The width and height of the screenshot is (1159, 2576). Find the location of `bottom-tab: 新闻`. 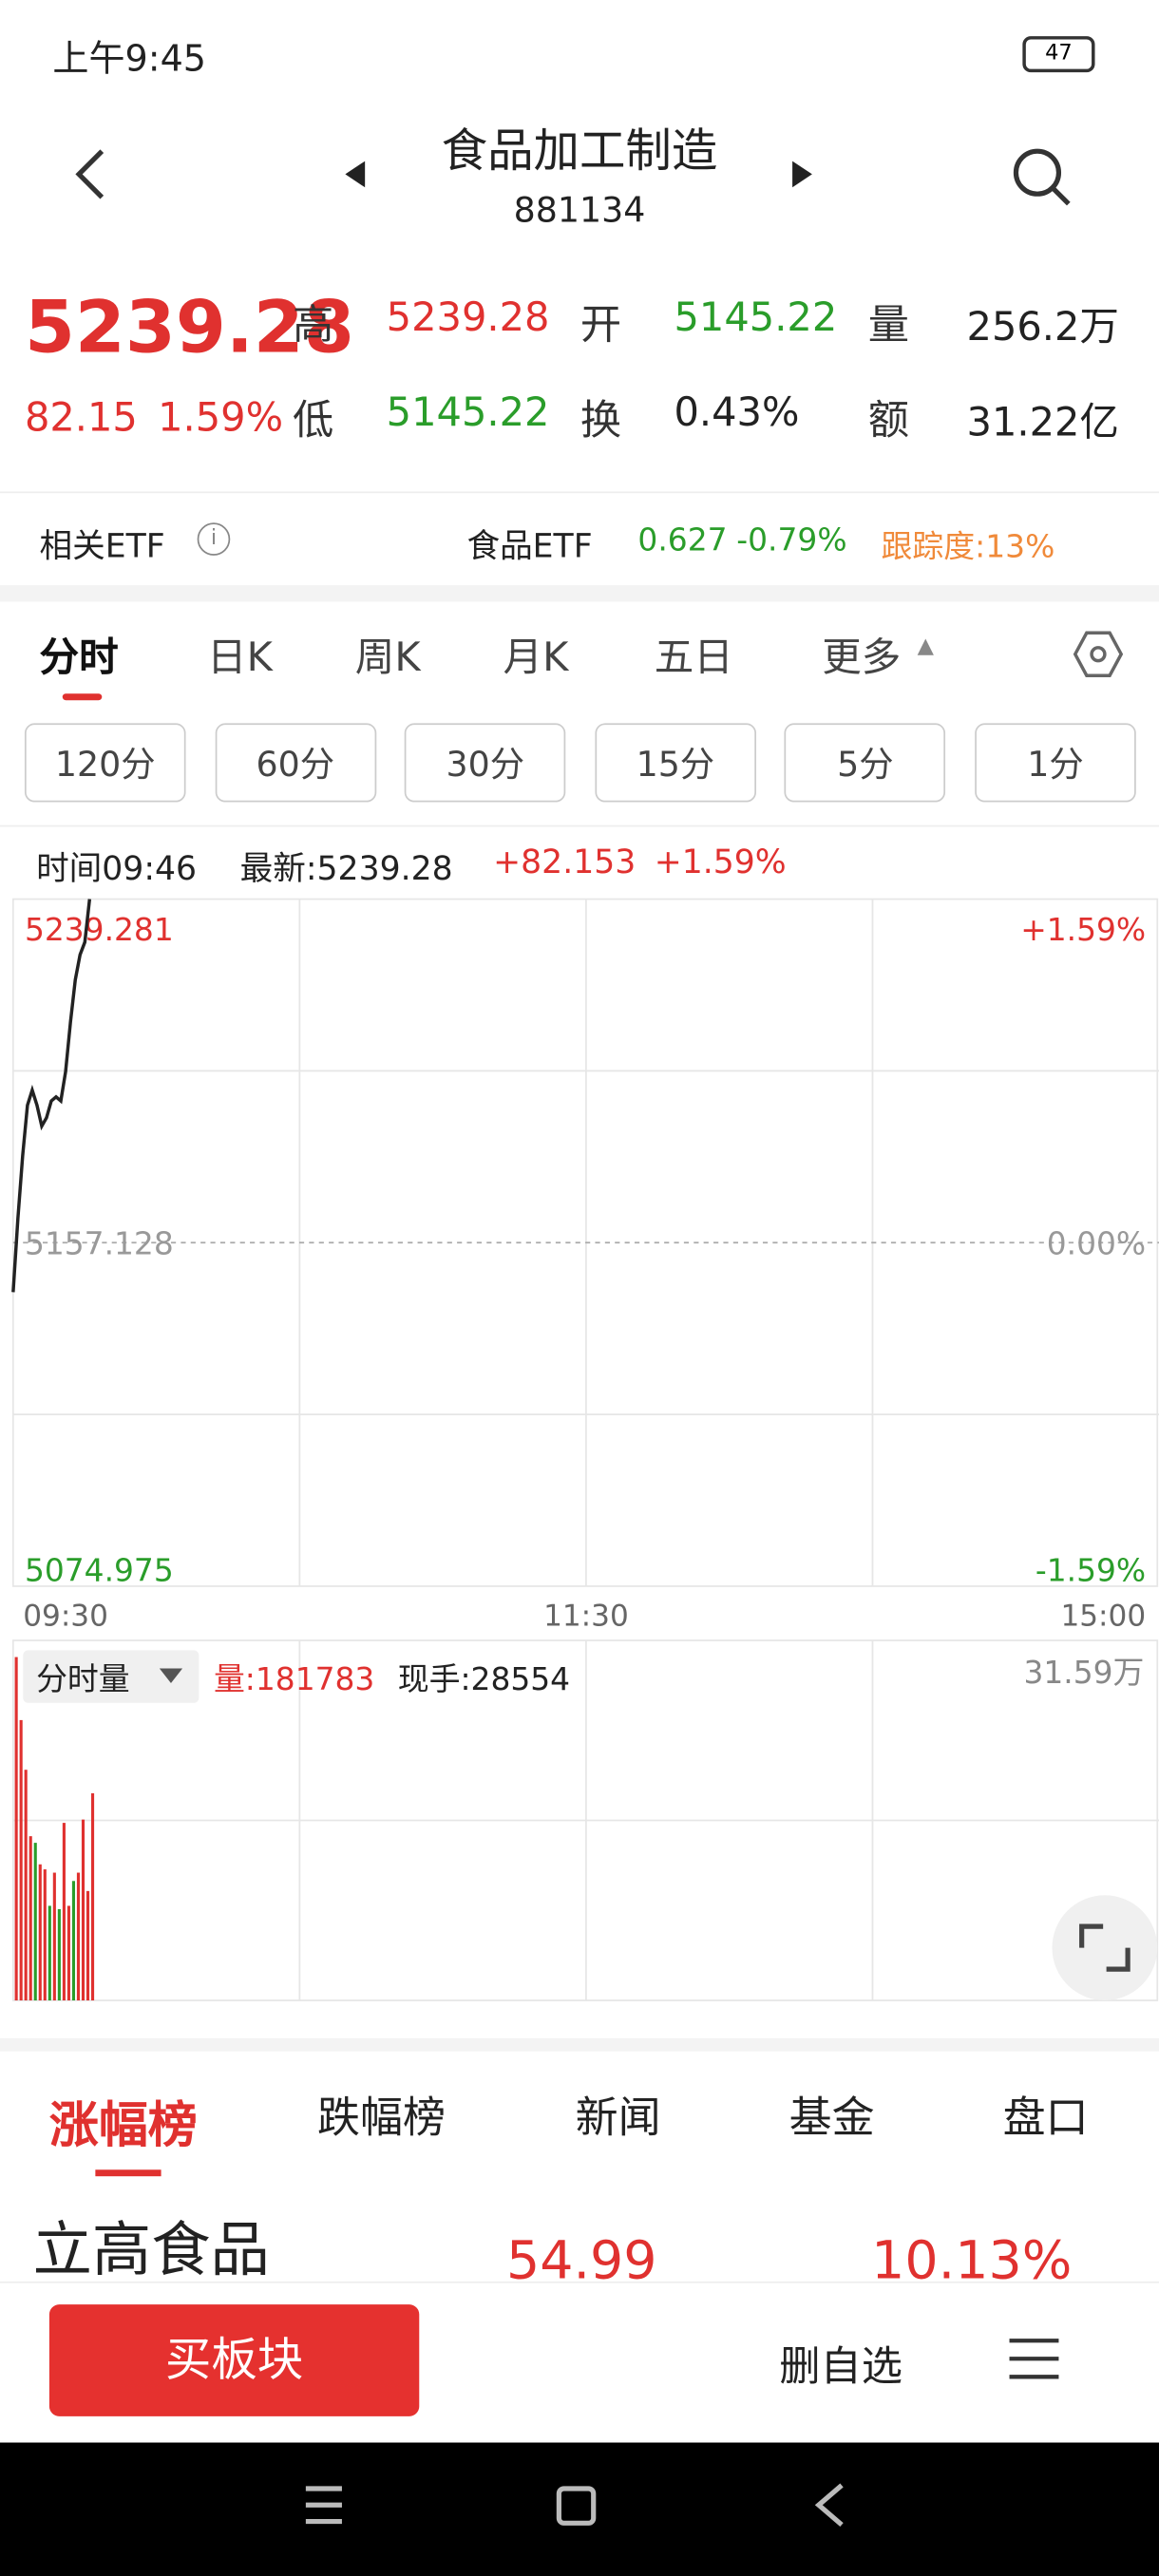

bottom-tab: 新闻 is located at coordinates (618, 2118).